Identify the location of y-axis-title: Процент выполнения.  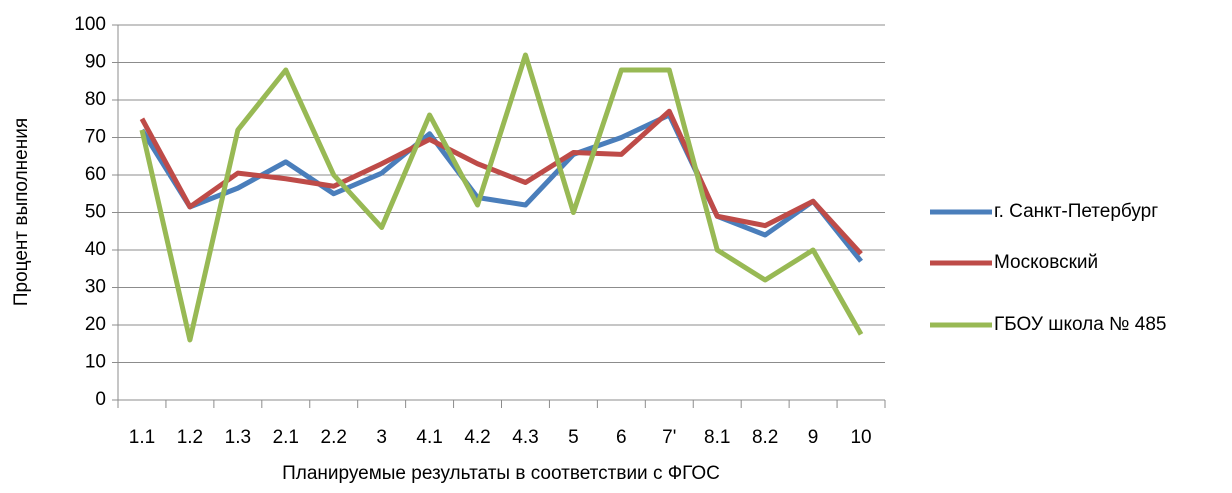
(21, 212).